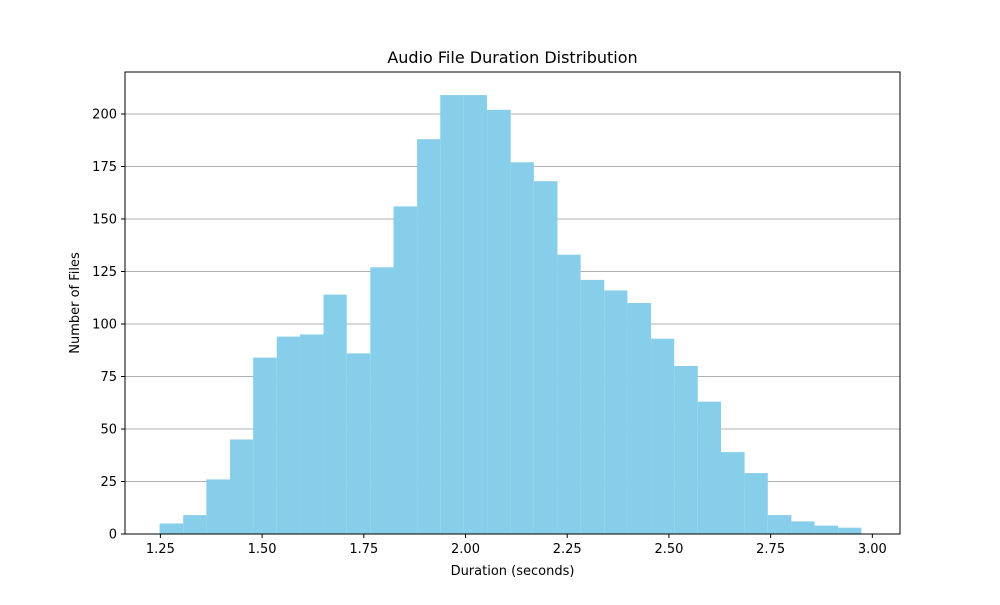  Describe the element at coordinates (363, 549) in the screenshot. I see `x-tick-label: 1.75` at that location.